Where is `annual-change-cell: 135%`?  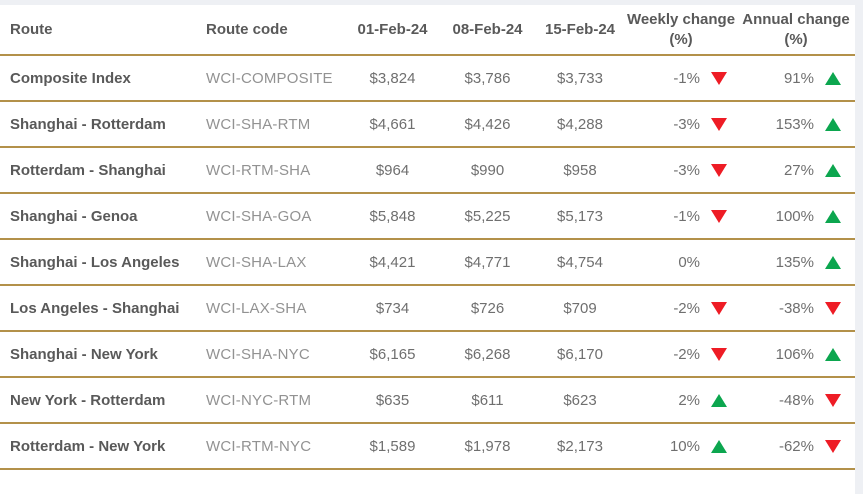
annual-change-cell: 135% is located at coordinates (796, 262).